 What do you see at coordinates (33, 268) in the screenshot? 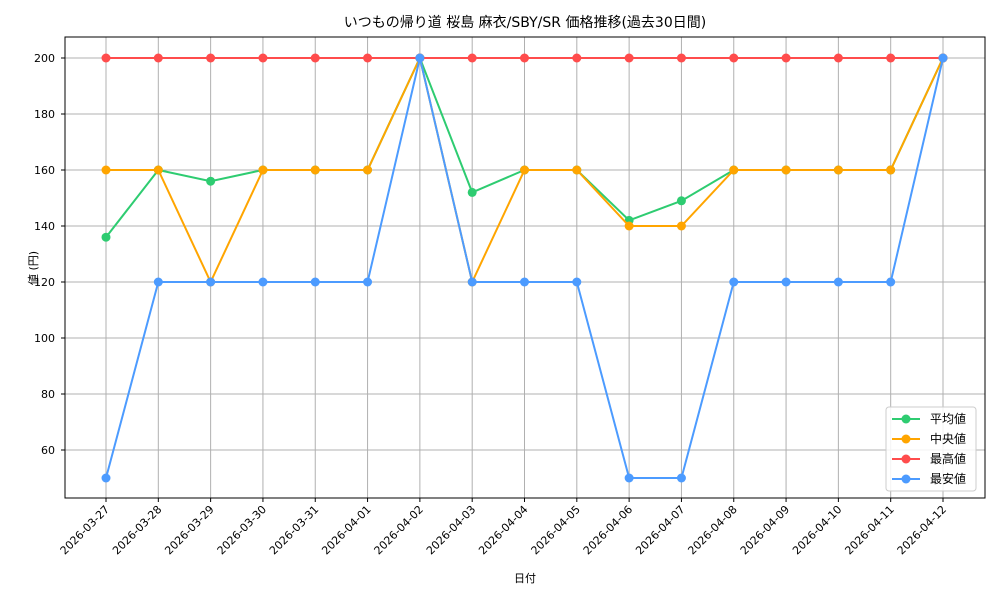
I see `y-axis-label: 値 (円)` at bounding box center [33, 268].